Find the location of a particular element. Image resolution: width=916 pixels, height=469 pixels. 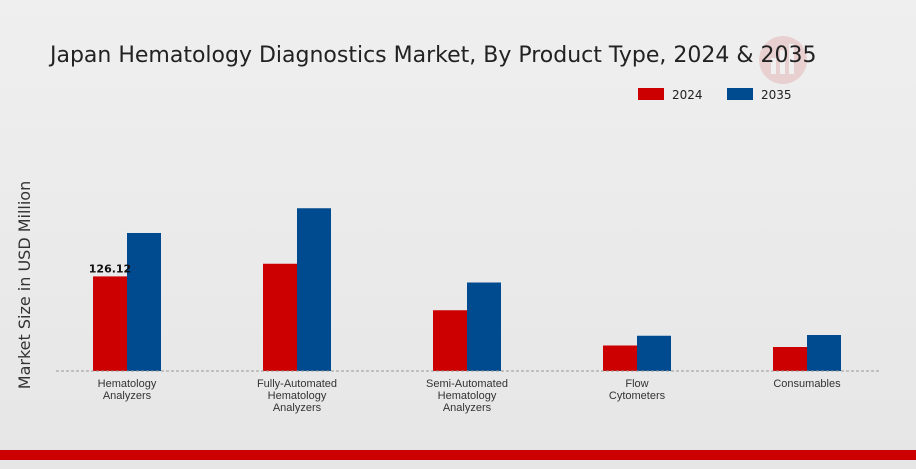

x-tick-label-0-line-0: Hematology is located at coordinates (127, 384).